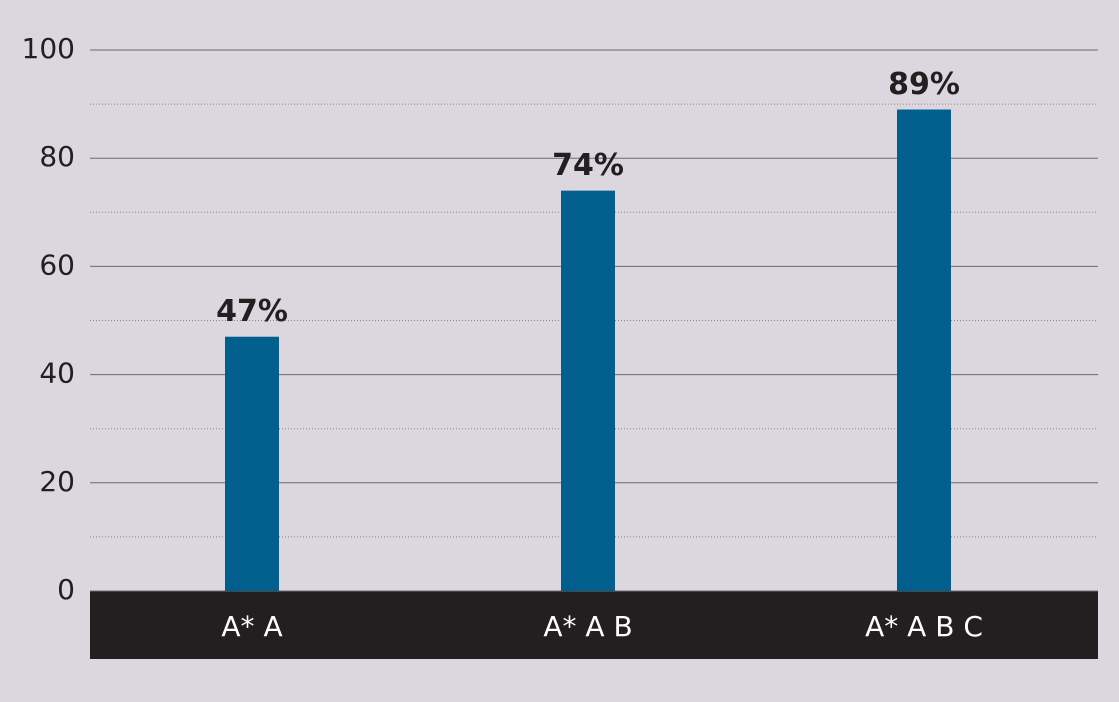 Image resolution: width=1119 pixels, height=702 pixels. What do you see at coordinates (57, 156) in the screenshot?
I see `y-tick-label: 80` at bounding box center [57, 156].